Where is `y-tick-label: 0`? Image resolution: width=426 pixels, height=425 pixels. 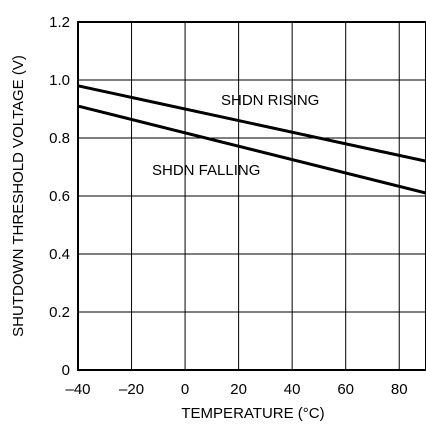 y-tick-label: 0 is located at coordinates (66, 370).